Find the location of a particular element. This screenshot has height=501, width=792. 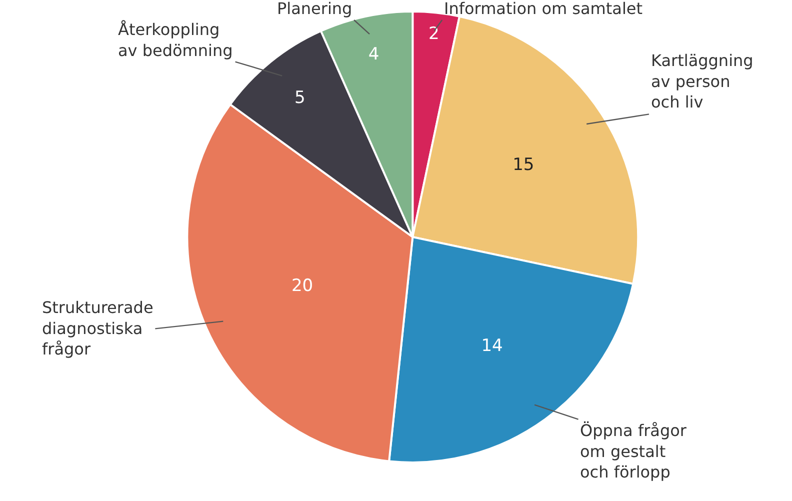

slice-label: Öppna frågor om gestalt och förlopp is located at coordinates (633, 451).